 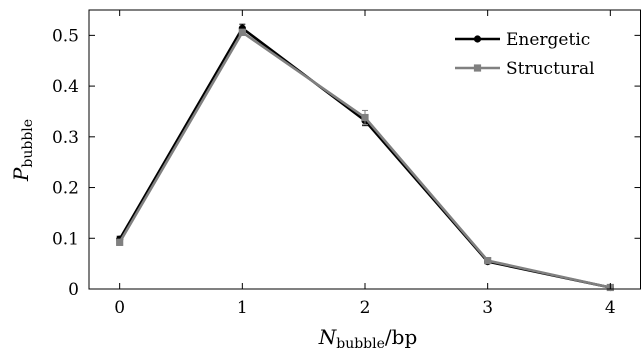 What do you see at coordinates (28, 143) in the screenshot?
I see `y-axis-label-sub: bubble` at bounding box center [28, 143].